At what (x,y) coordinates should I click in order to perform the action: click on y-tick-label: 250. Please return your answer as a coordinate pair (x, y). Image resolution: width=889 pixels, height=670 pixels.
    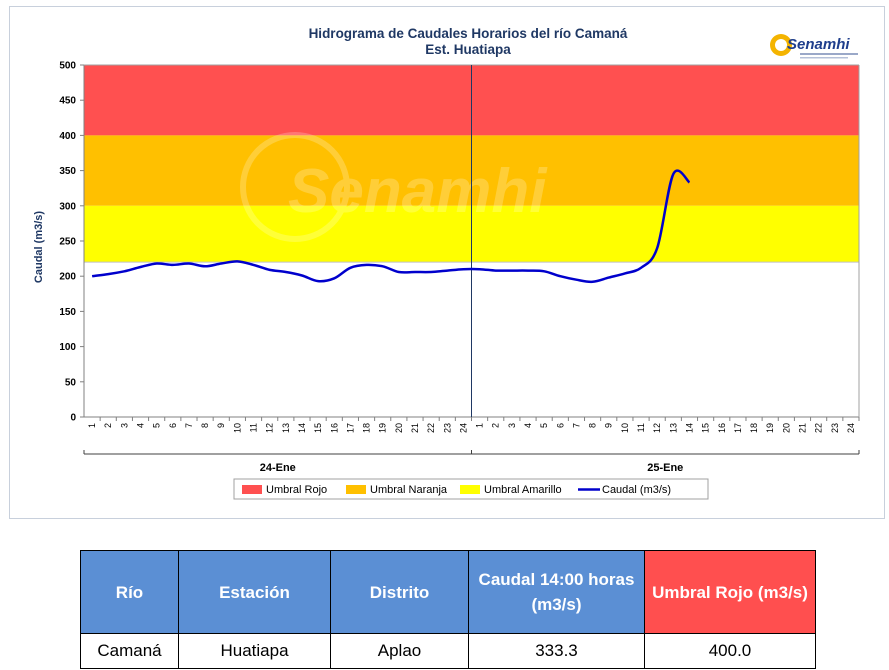
    Looking at the image, I should click on (67, 242).